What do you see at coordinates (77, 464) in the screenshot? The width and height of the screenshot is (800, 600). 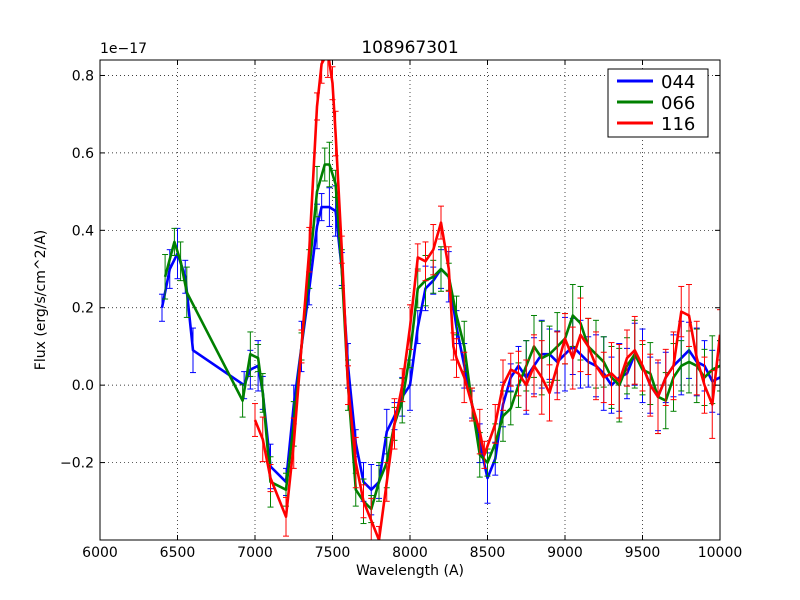 I see `y-tick-label: −0.2` at bounding box center [77, 464].